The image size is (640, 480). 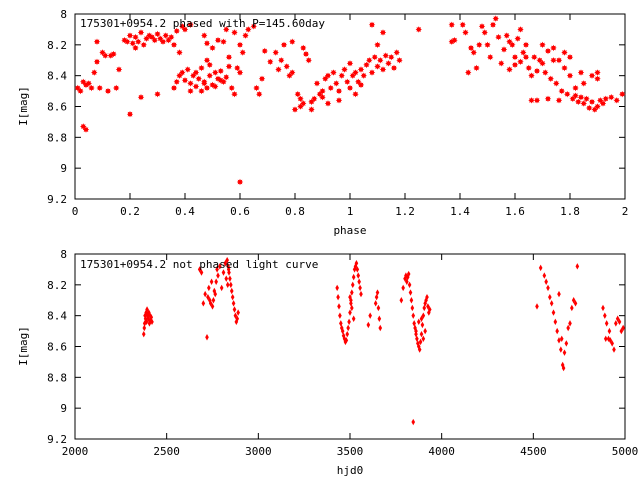 I want to click on phased-x-tick-label: 0.8, so click(x=295, y=211).